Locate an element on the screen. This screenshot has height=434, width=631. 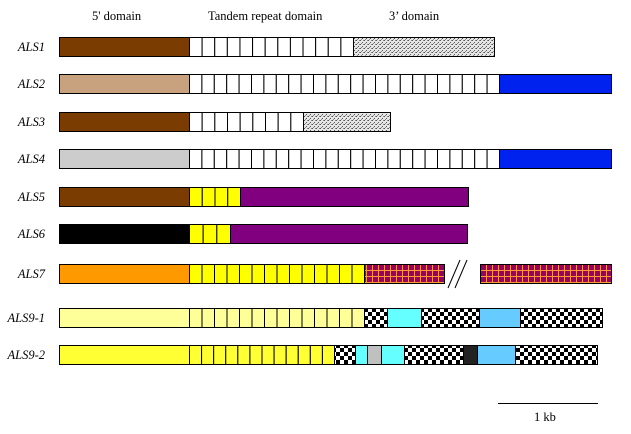
gene-row: ALS3 is located at coordinates (204, 122).